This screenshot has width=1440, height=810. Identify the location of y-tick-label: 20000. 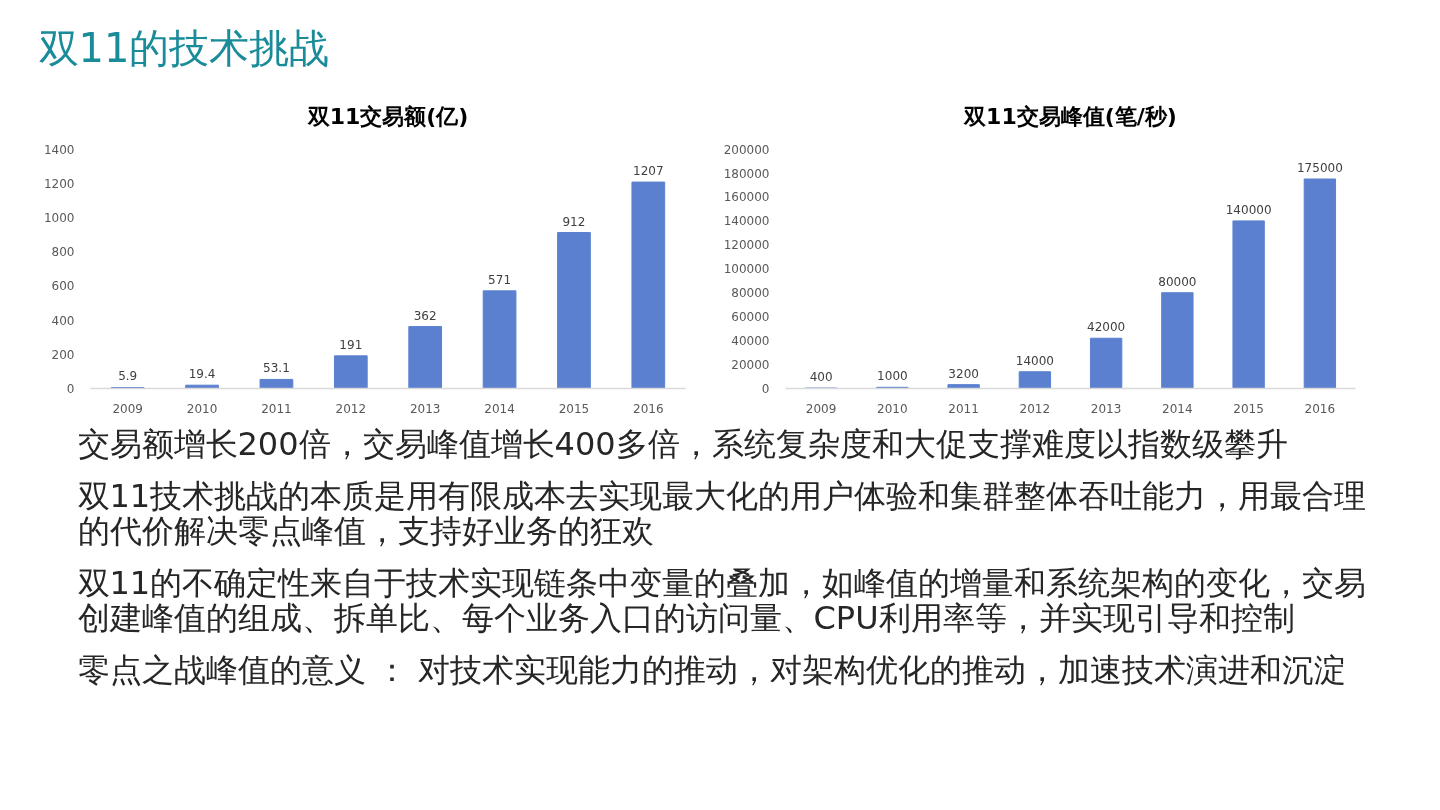
(750, 365).